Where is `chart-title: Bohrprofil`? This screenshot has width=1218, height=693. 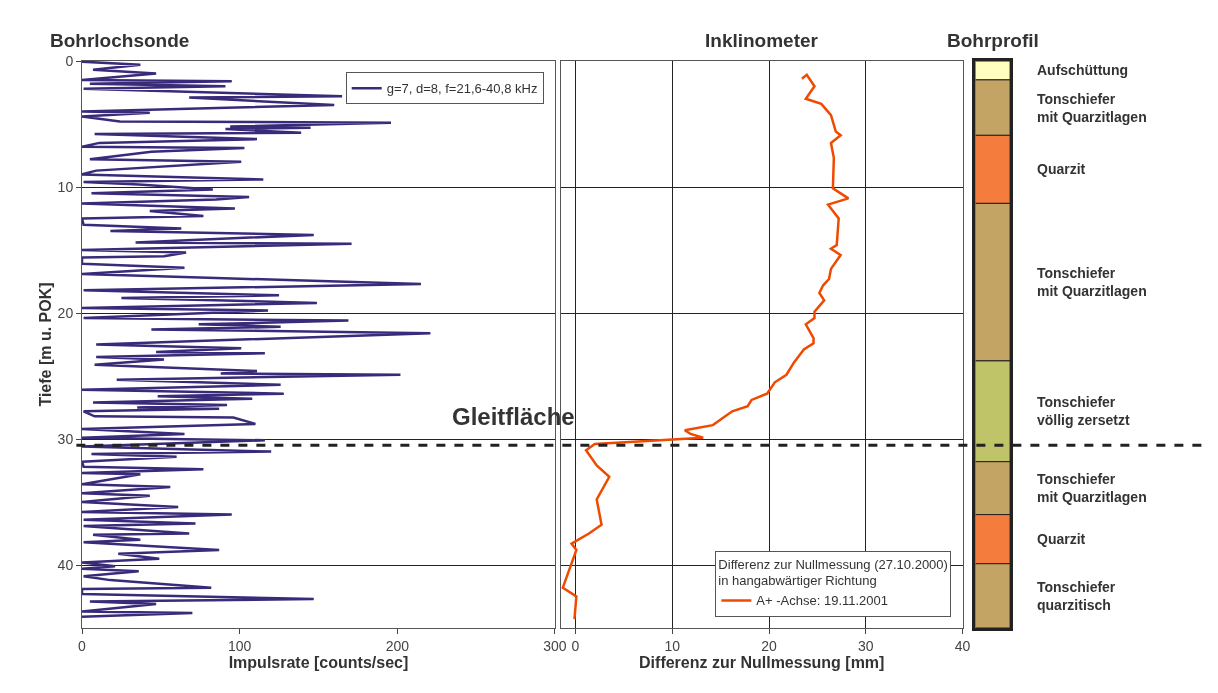 chart-title: Bohrprofil is located at coordinates (993, 40).